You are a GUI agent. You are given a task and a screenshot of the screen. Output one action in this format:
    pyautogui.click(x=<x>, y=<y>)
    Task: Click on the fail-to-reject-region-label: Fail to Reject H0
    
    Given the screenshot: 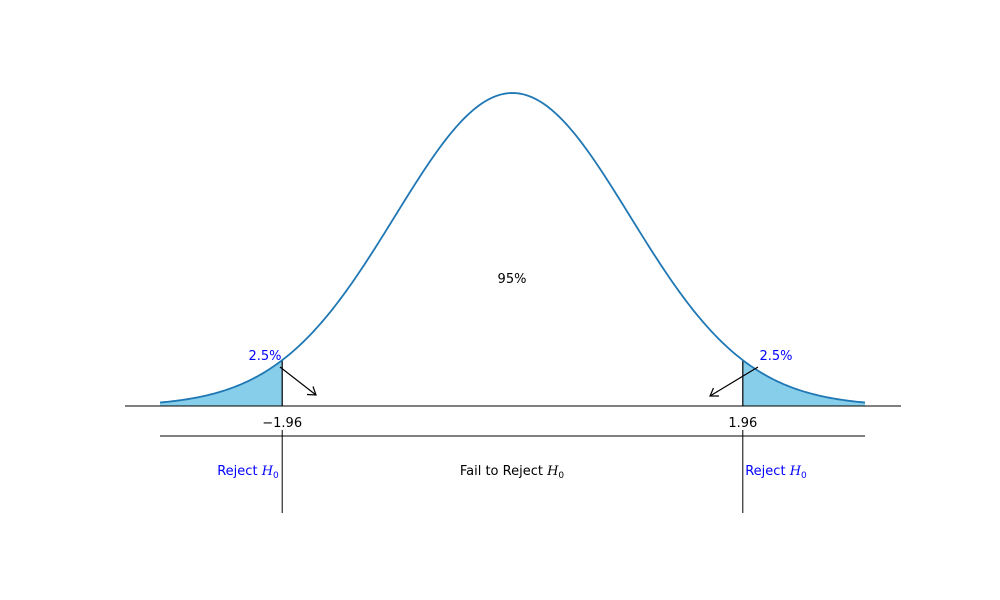 What is the action you would take?
    pyautogui.click(x=512, y=472)
    